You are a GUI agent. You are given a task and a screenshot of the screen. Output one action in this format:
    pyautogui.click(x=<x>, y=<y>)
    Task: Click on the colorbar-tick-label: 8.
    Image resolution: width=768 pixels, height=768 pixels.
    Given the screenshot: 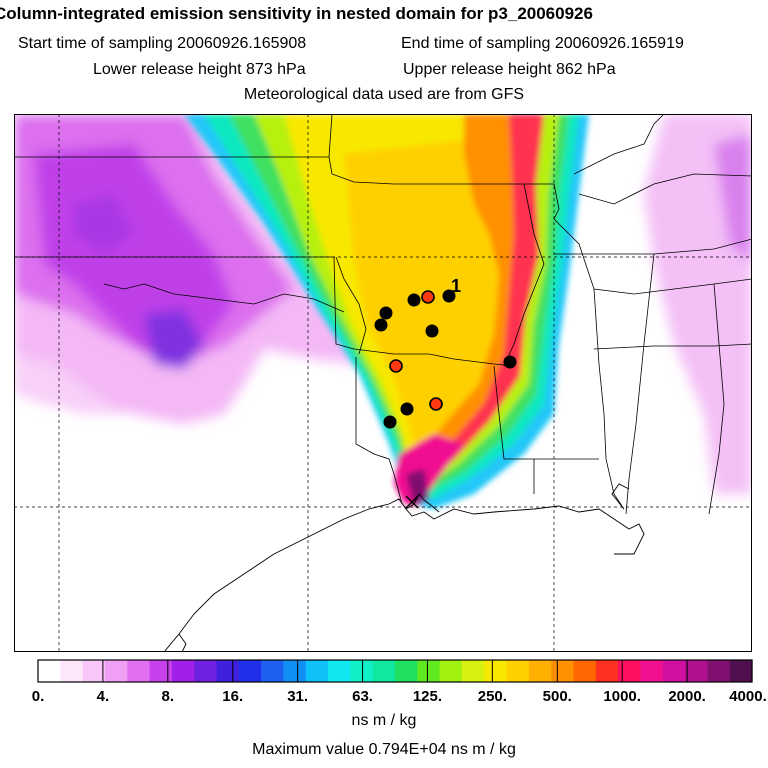 What is the action you would take?
    pyautogui.click(x=168, y=696)
    